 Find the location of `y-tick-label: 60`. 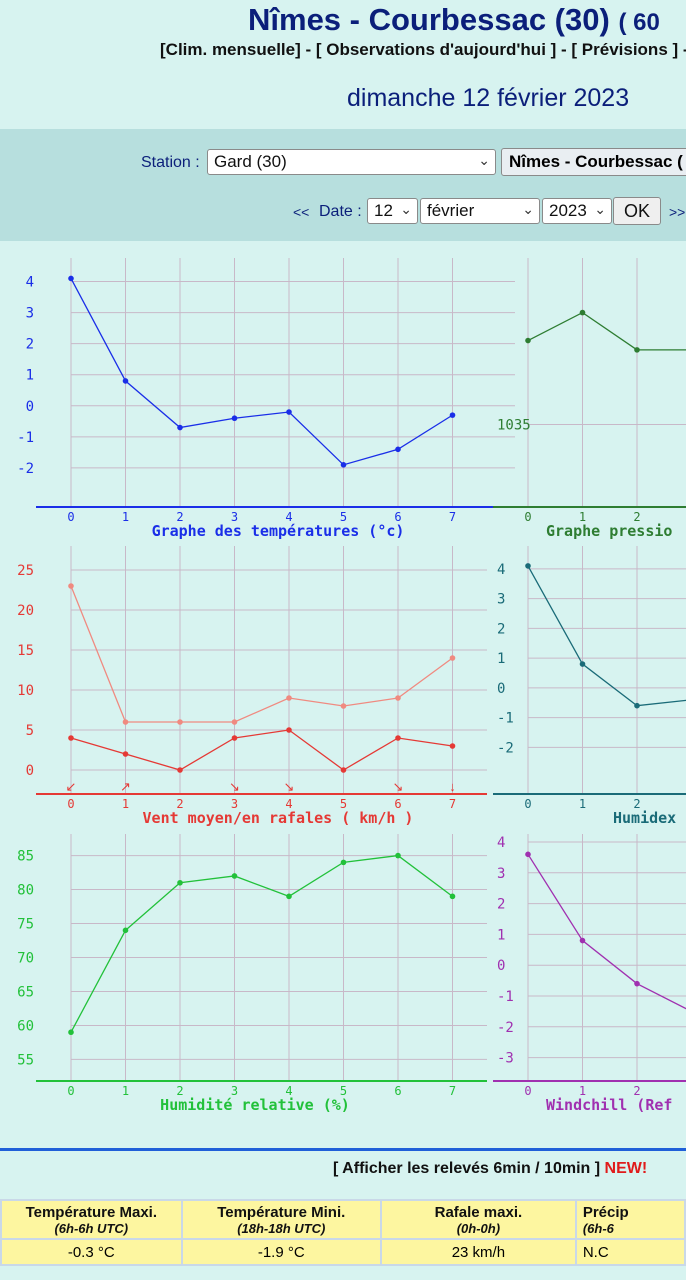

y-tick-label: 60 is located at coordinates (25, 1026).